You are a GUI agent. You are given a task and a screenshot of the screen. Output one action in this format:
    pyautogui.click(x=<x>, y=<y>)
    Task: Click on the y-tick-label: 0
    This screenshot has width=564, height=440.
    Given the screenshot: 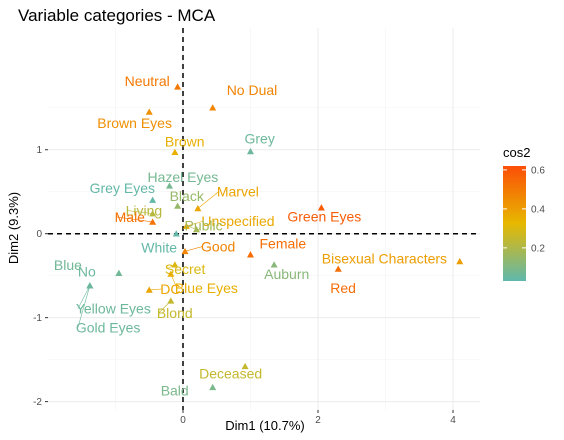 What is the action you would take?
    pyautogui.click(x=39, y=234)
    